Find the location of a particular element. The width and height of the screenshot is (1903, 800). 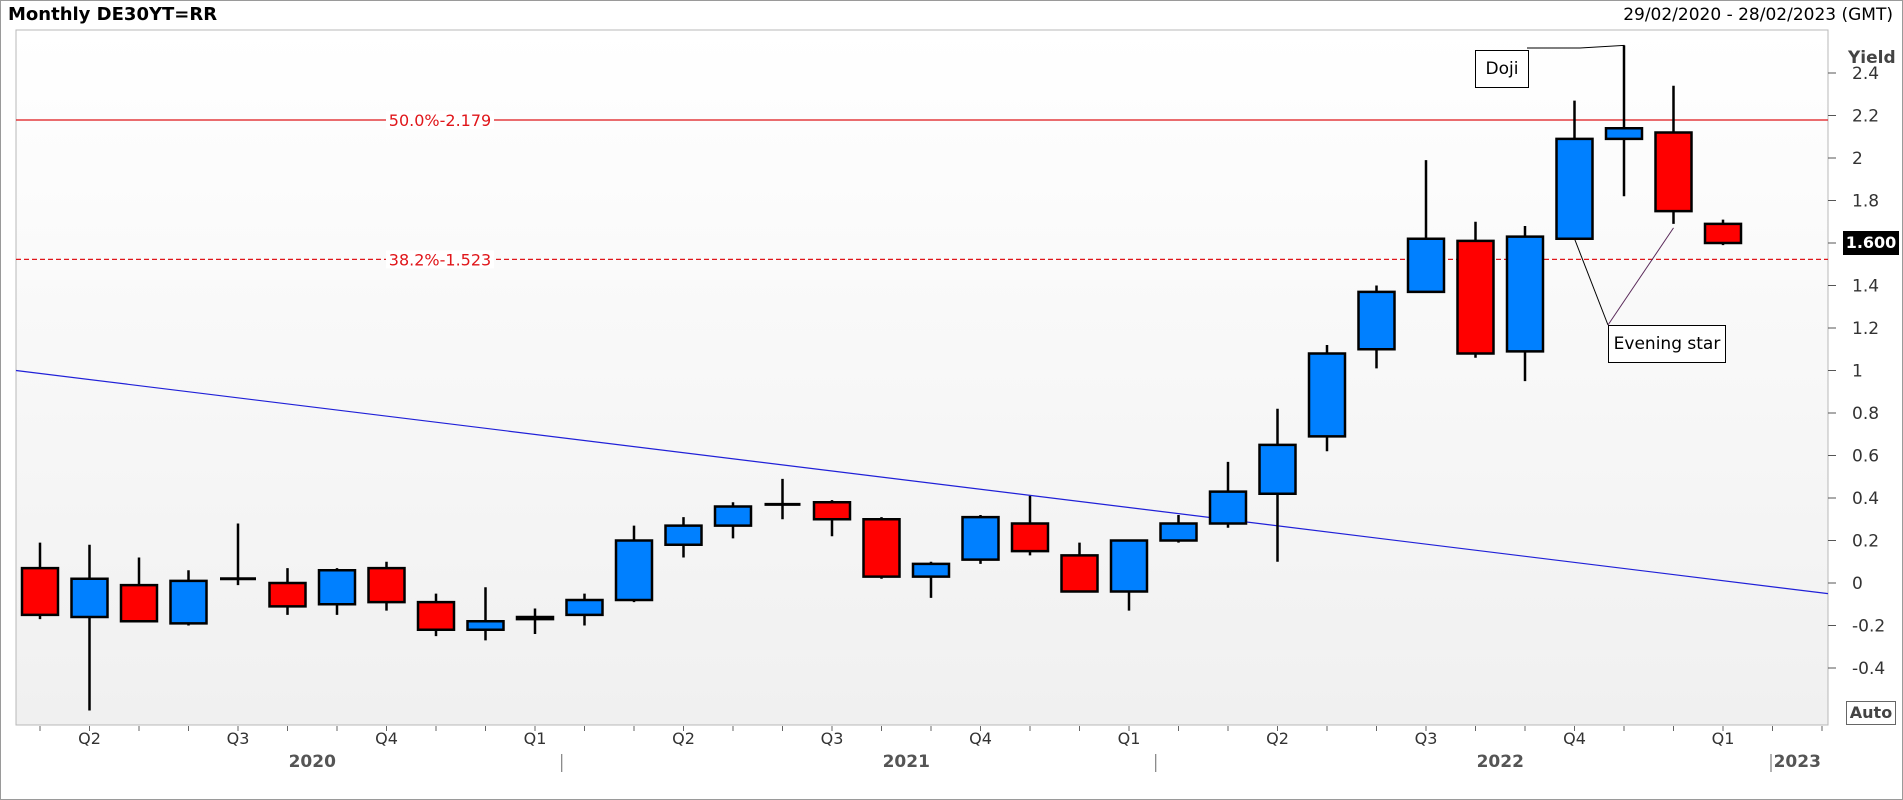

evening-star-annotation: Evening star is located at coordinates (1667, 344).